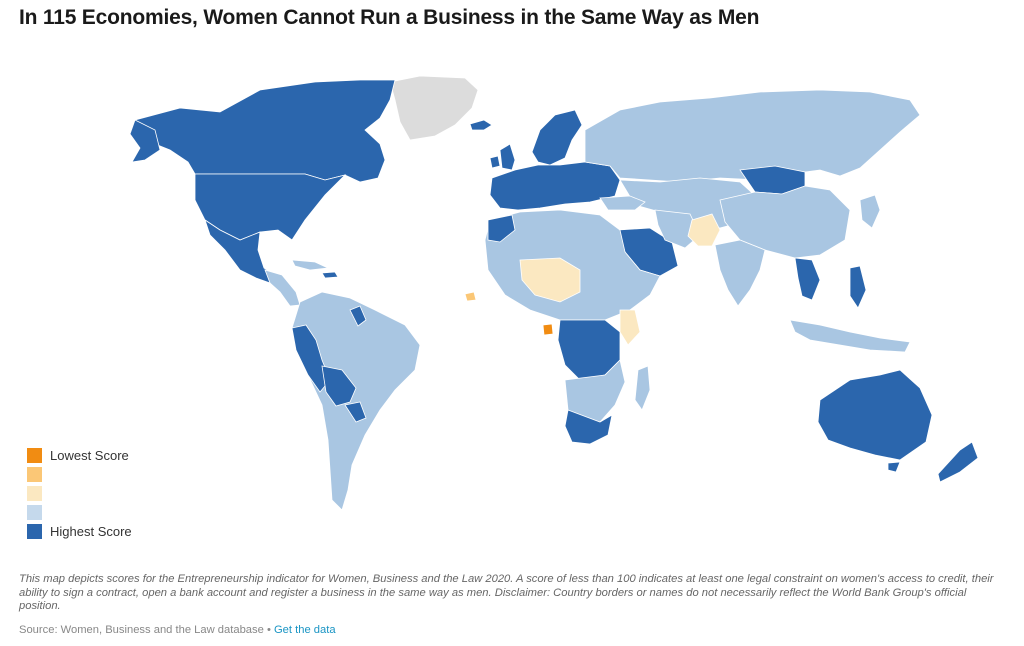 The height and width of the screenshot is (646, 1024). What do you see at coordinates (434, 108) in the screenshot?
I see `greenland` at bounding box center [434, 108].